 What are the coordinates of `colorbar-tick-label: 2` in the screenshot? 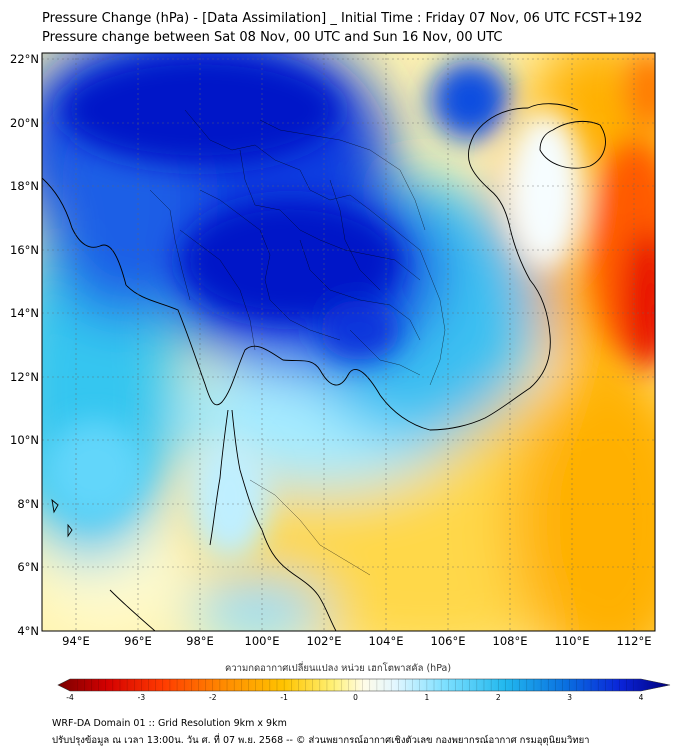 It's located at (498, 697).